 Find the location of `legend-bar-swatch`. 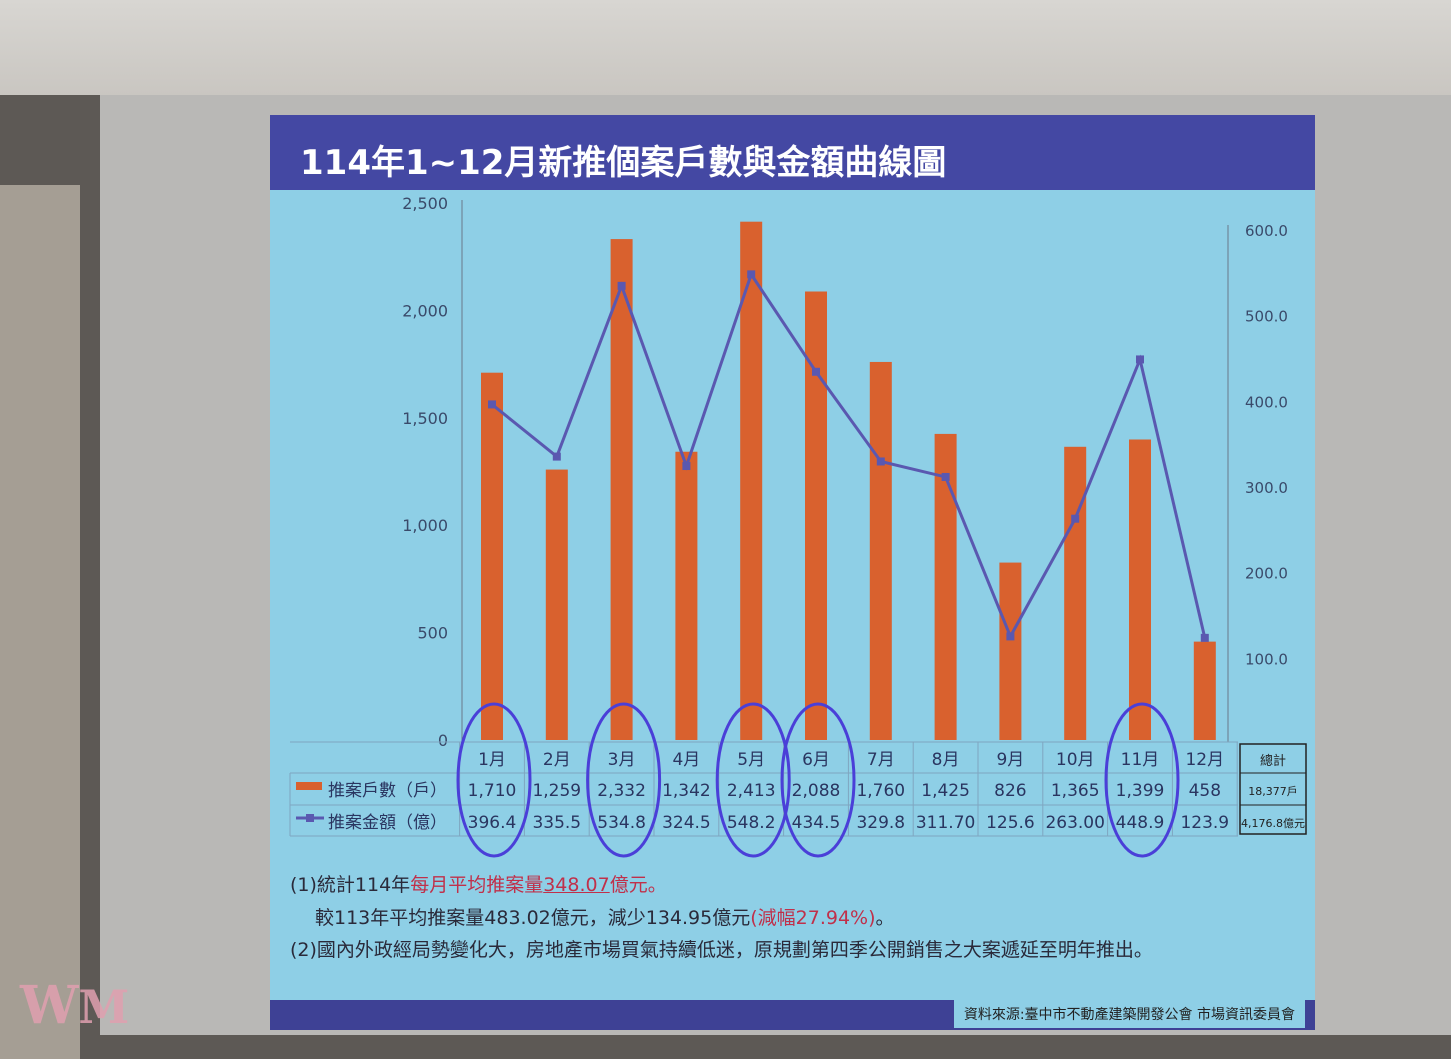

legend-bar-swatch is located at coordinates (309, 786).